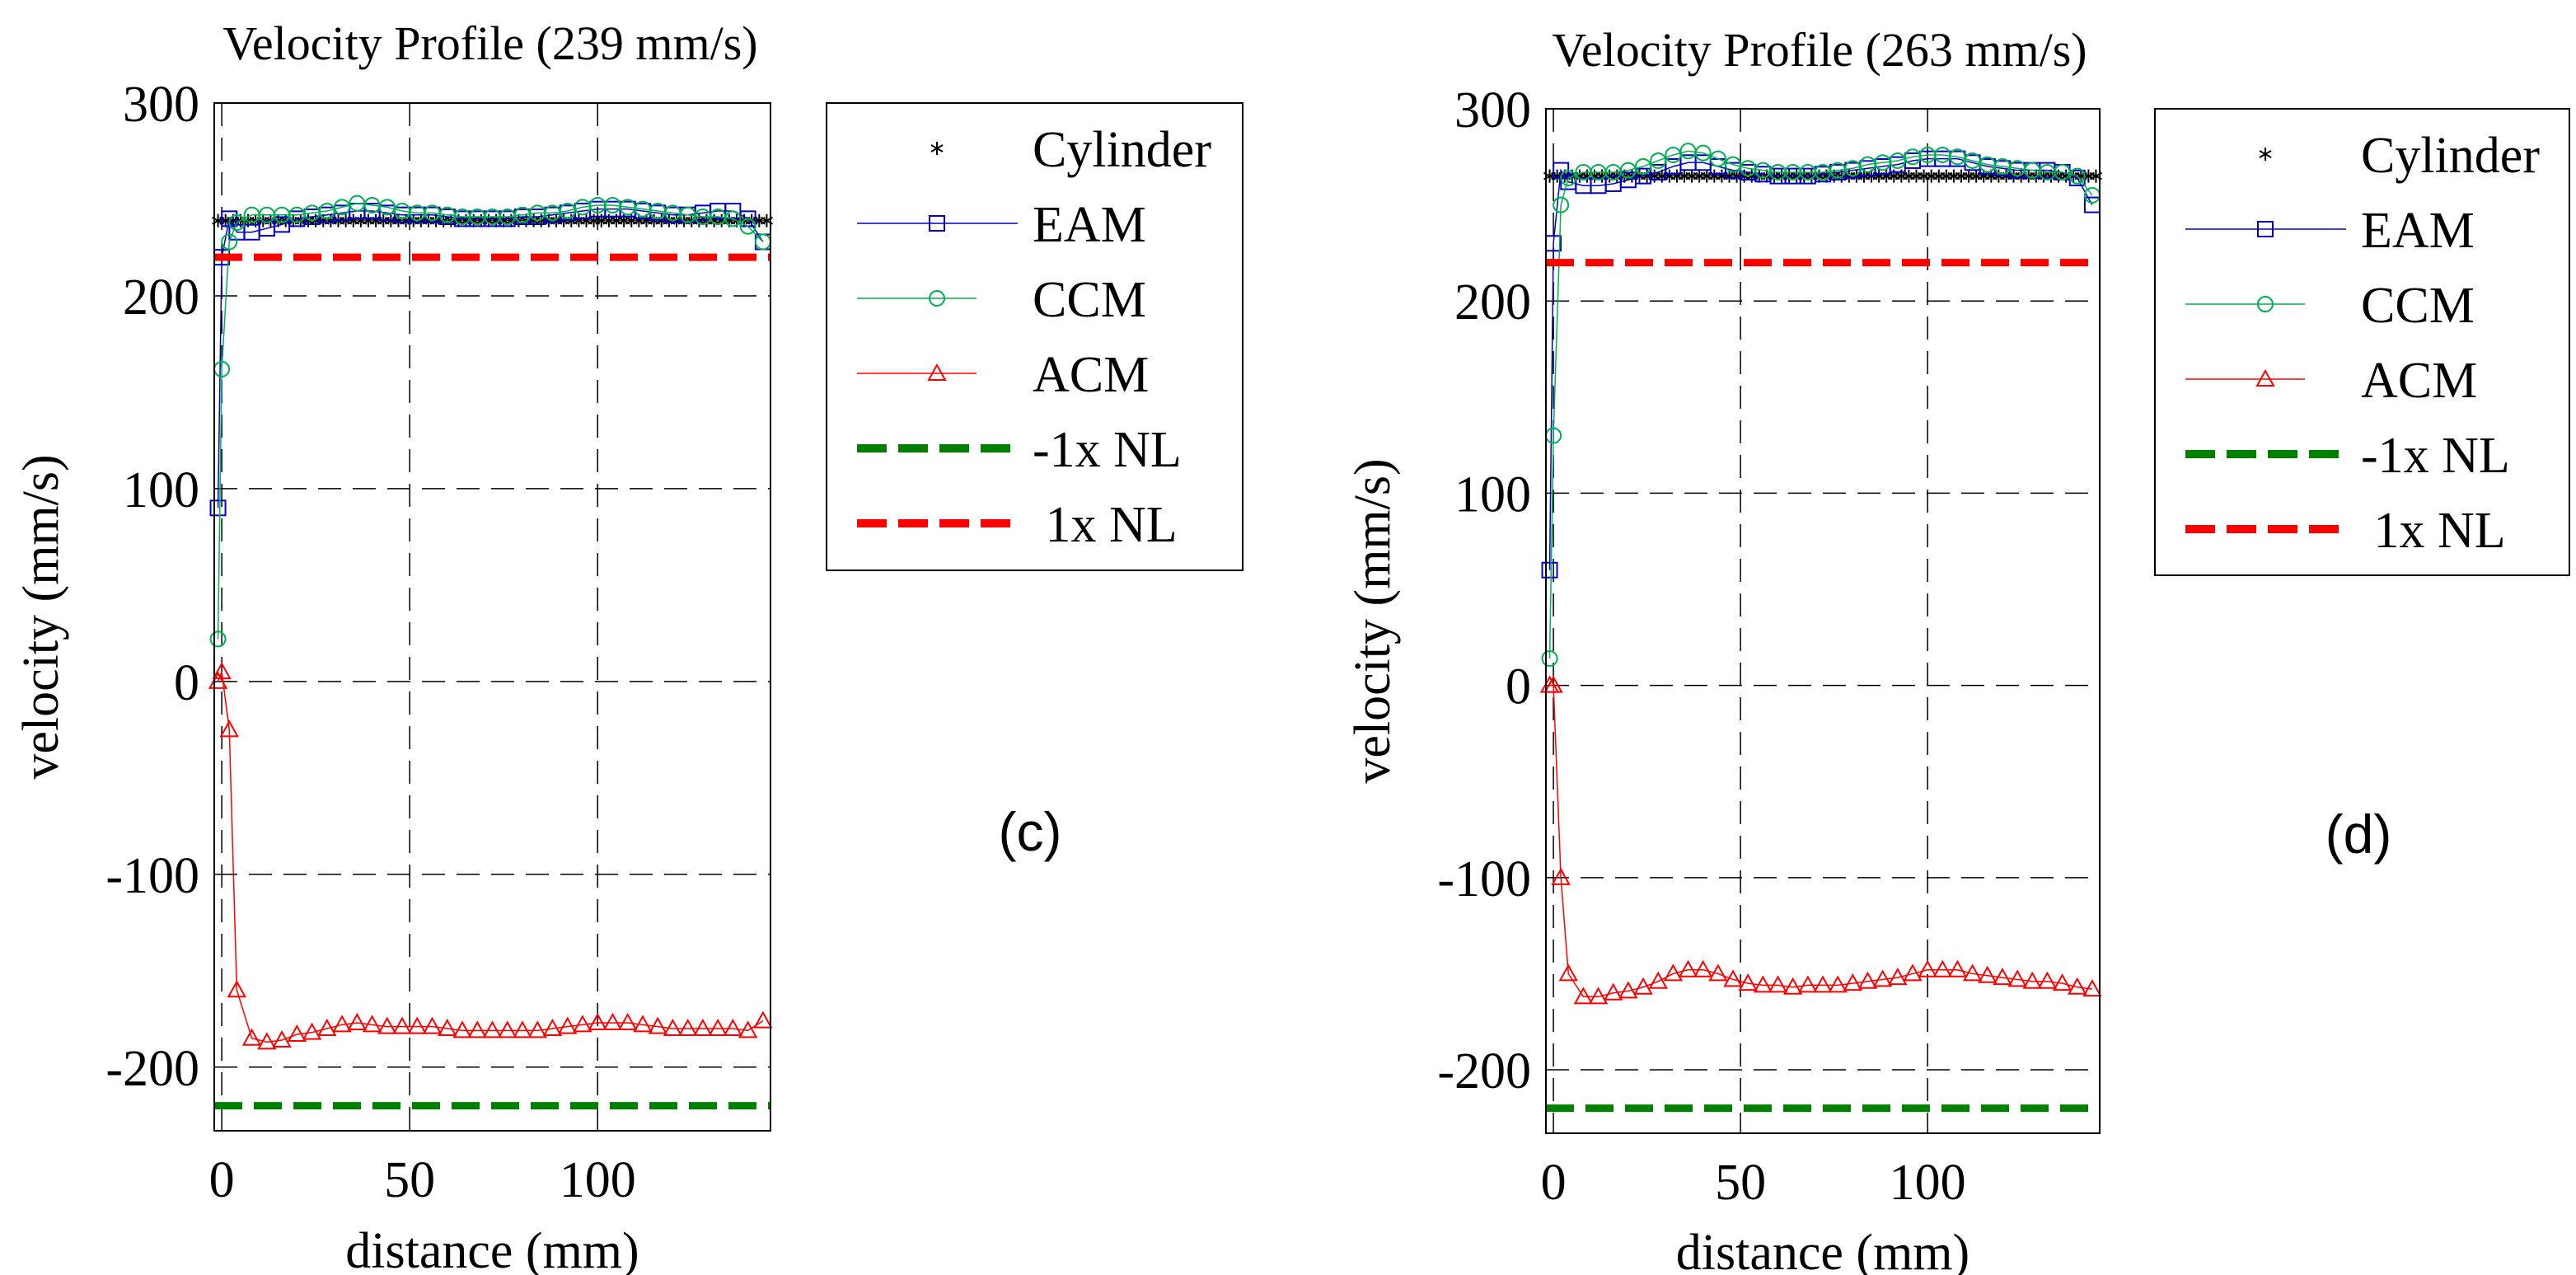 This screenshot has height=1275, width=2576. Describe the element at coordinates (1484, 879) in the screenshot. I see `y-tick-label: -100` at that location.